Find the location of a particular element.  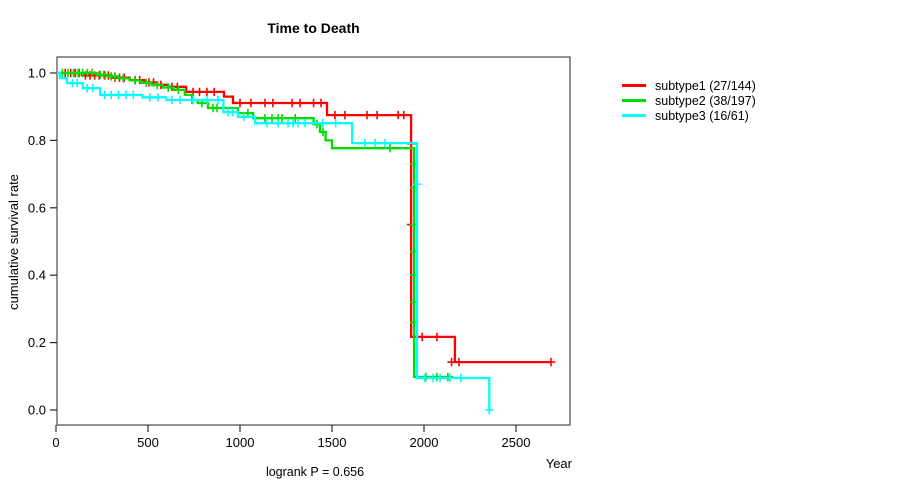

svg-text: 0 is located at coordinates (55, 442).